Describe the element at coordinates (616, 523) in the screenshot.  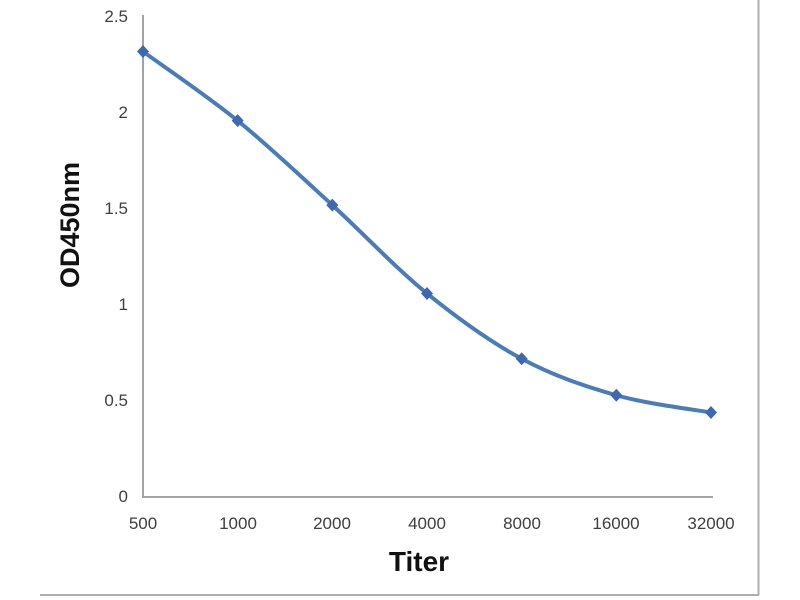
I see `x-tick-label: 16000` at that location.